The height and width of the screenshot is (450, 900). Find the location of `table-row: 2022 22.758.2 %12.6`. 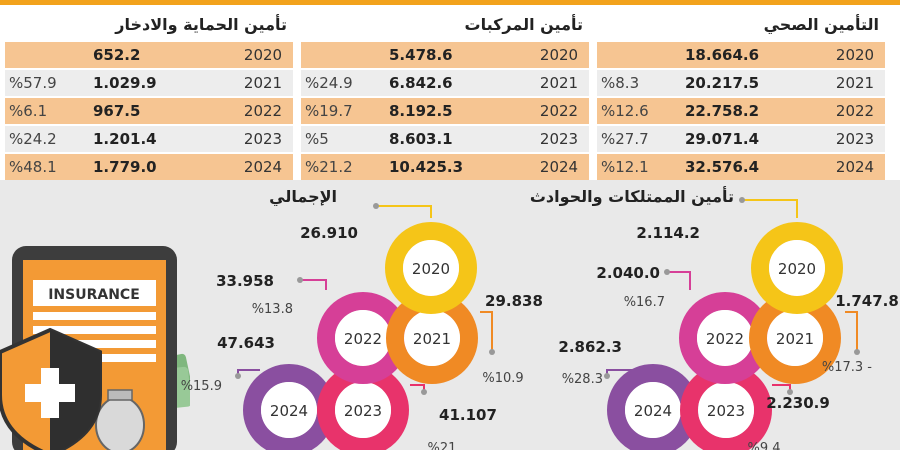

table-row: 2022 22.758.2 %12.6 is located at coordinates (741, 111).